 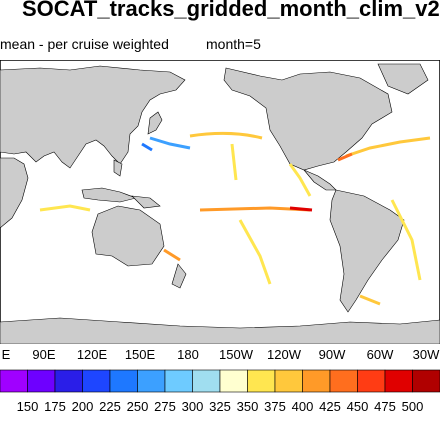 I want to click on track-north-pacific, so click(x=226, y=135).